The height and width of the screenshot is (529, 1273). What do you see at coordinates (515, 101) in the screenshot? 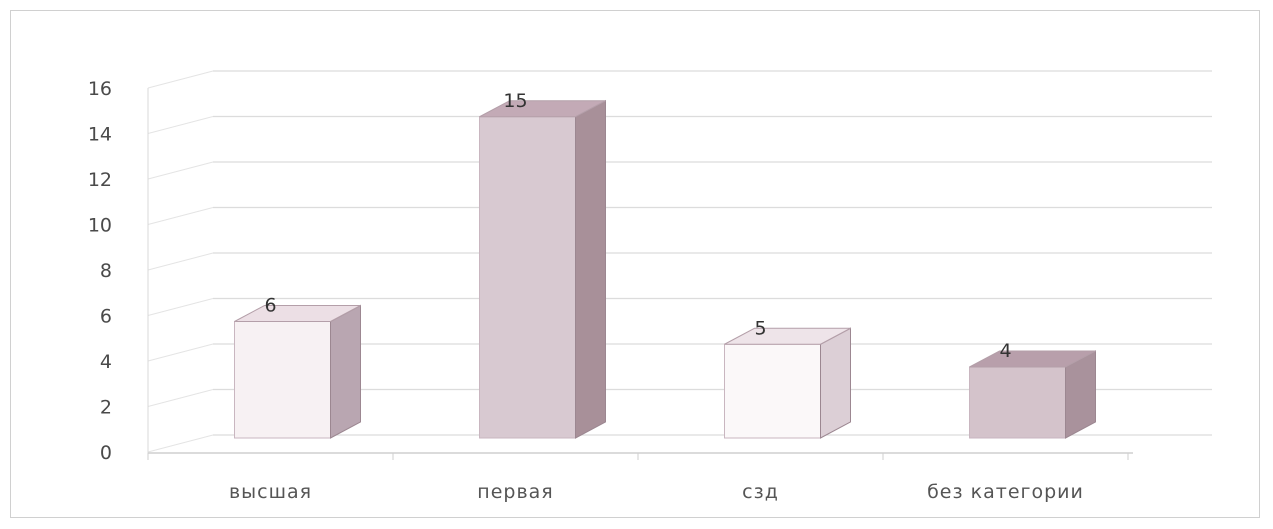
I see `data-label: 15` at bounding box center [515, 101].